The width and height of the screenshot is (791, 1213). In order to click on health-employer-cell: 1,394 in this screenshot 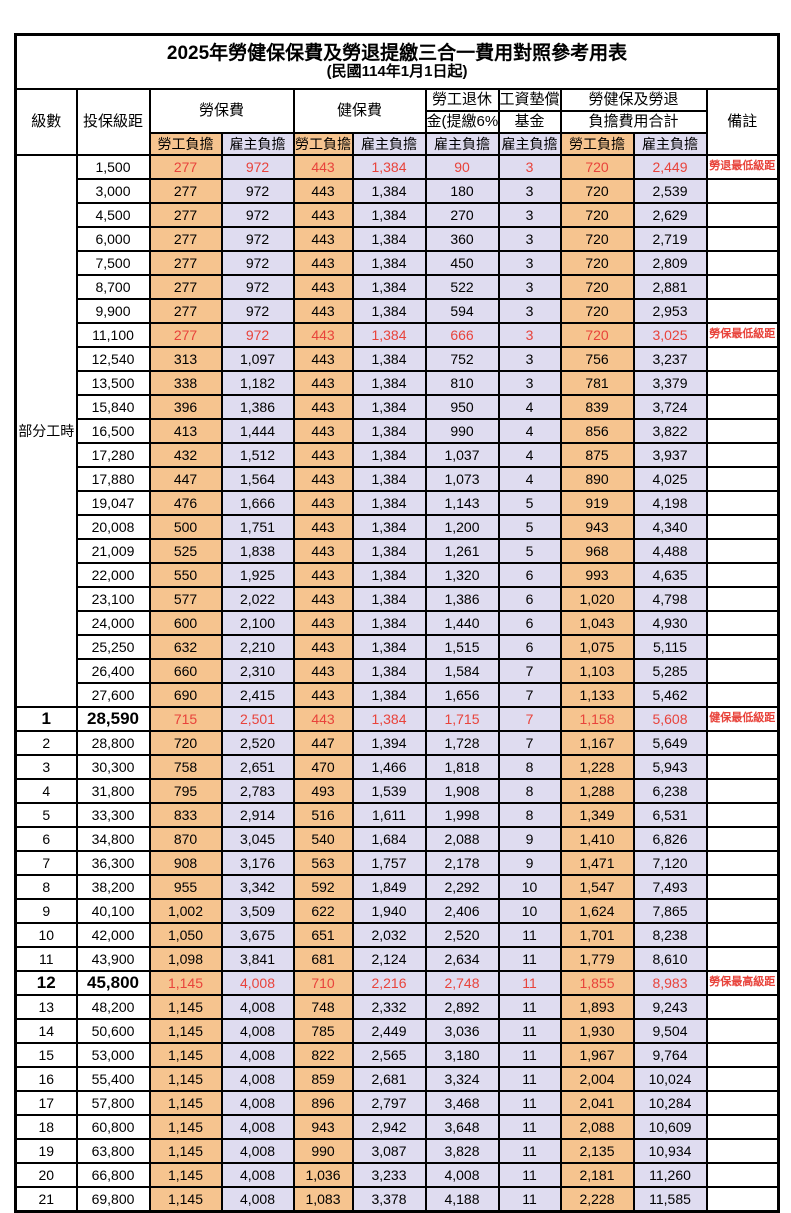, I will do `click(389, 743)`.